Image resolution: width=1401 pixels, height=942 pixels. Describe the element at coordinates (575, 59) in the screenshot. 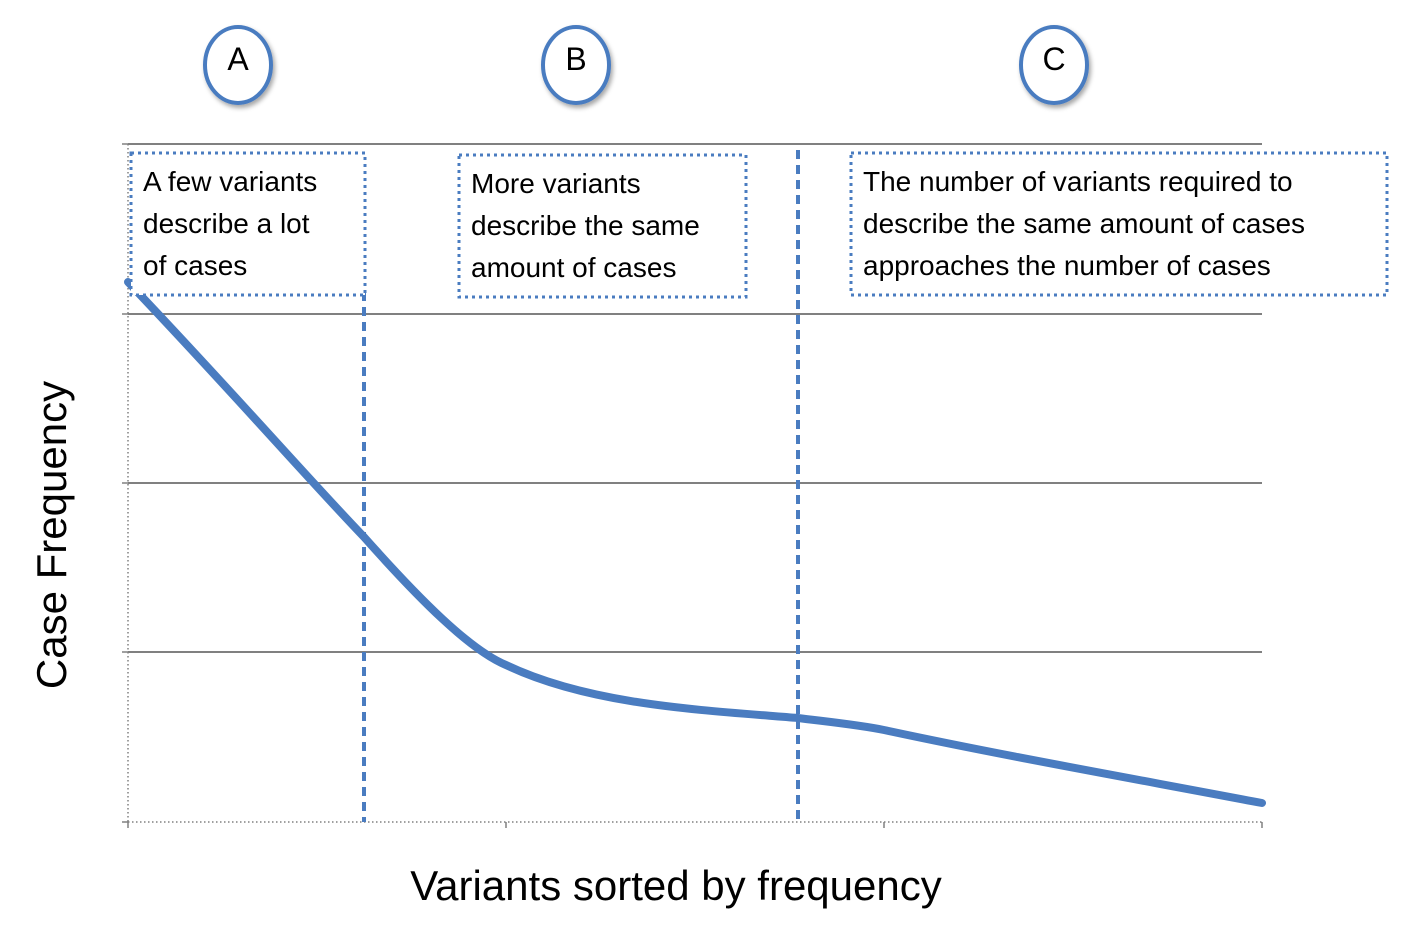

I see `badge-label: B` at that location.